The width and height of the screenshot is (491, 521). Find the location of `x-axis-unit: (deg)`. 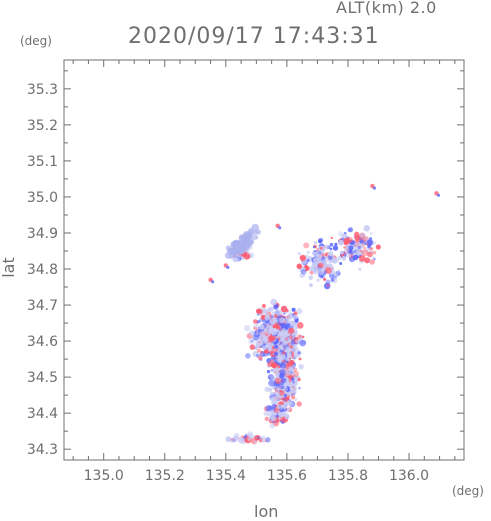

x-axis-unit: (deg) is located at coordinates (468, 491).